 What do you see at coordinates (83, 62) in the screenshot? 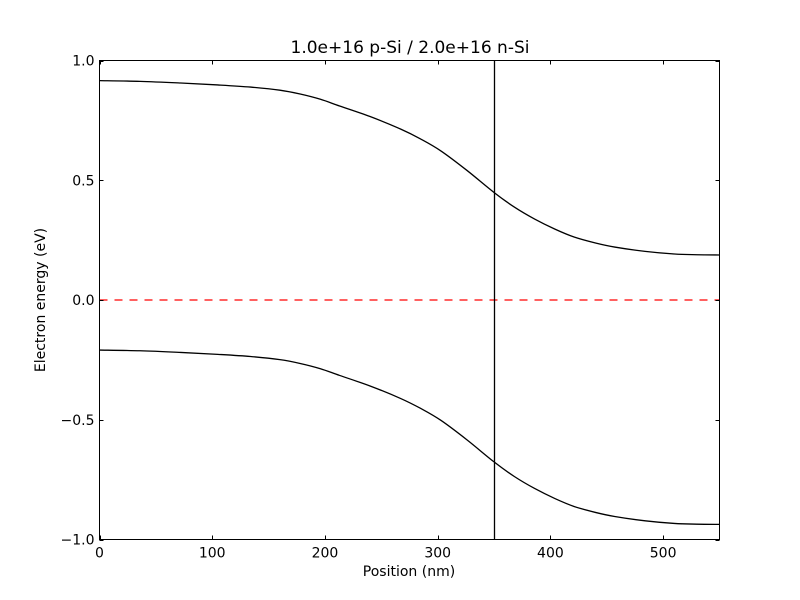
I see `y-tick-label: 1.0` at bounding box center [83, 62].